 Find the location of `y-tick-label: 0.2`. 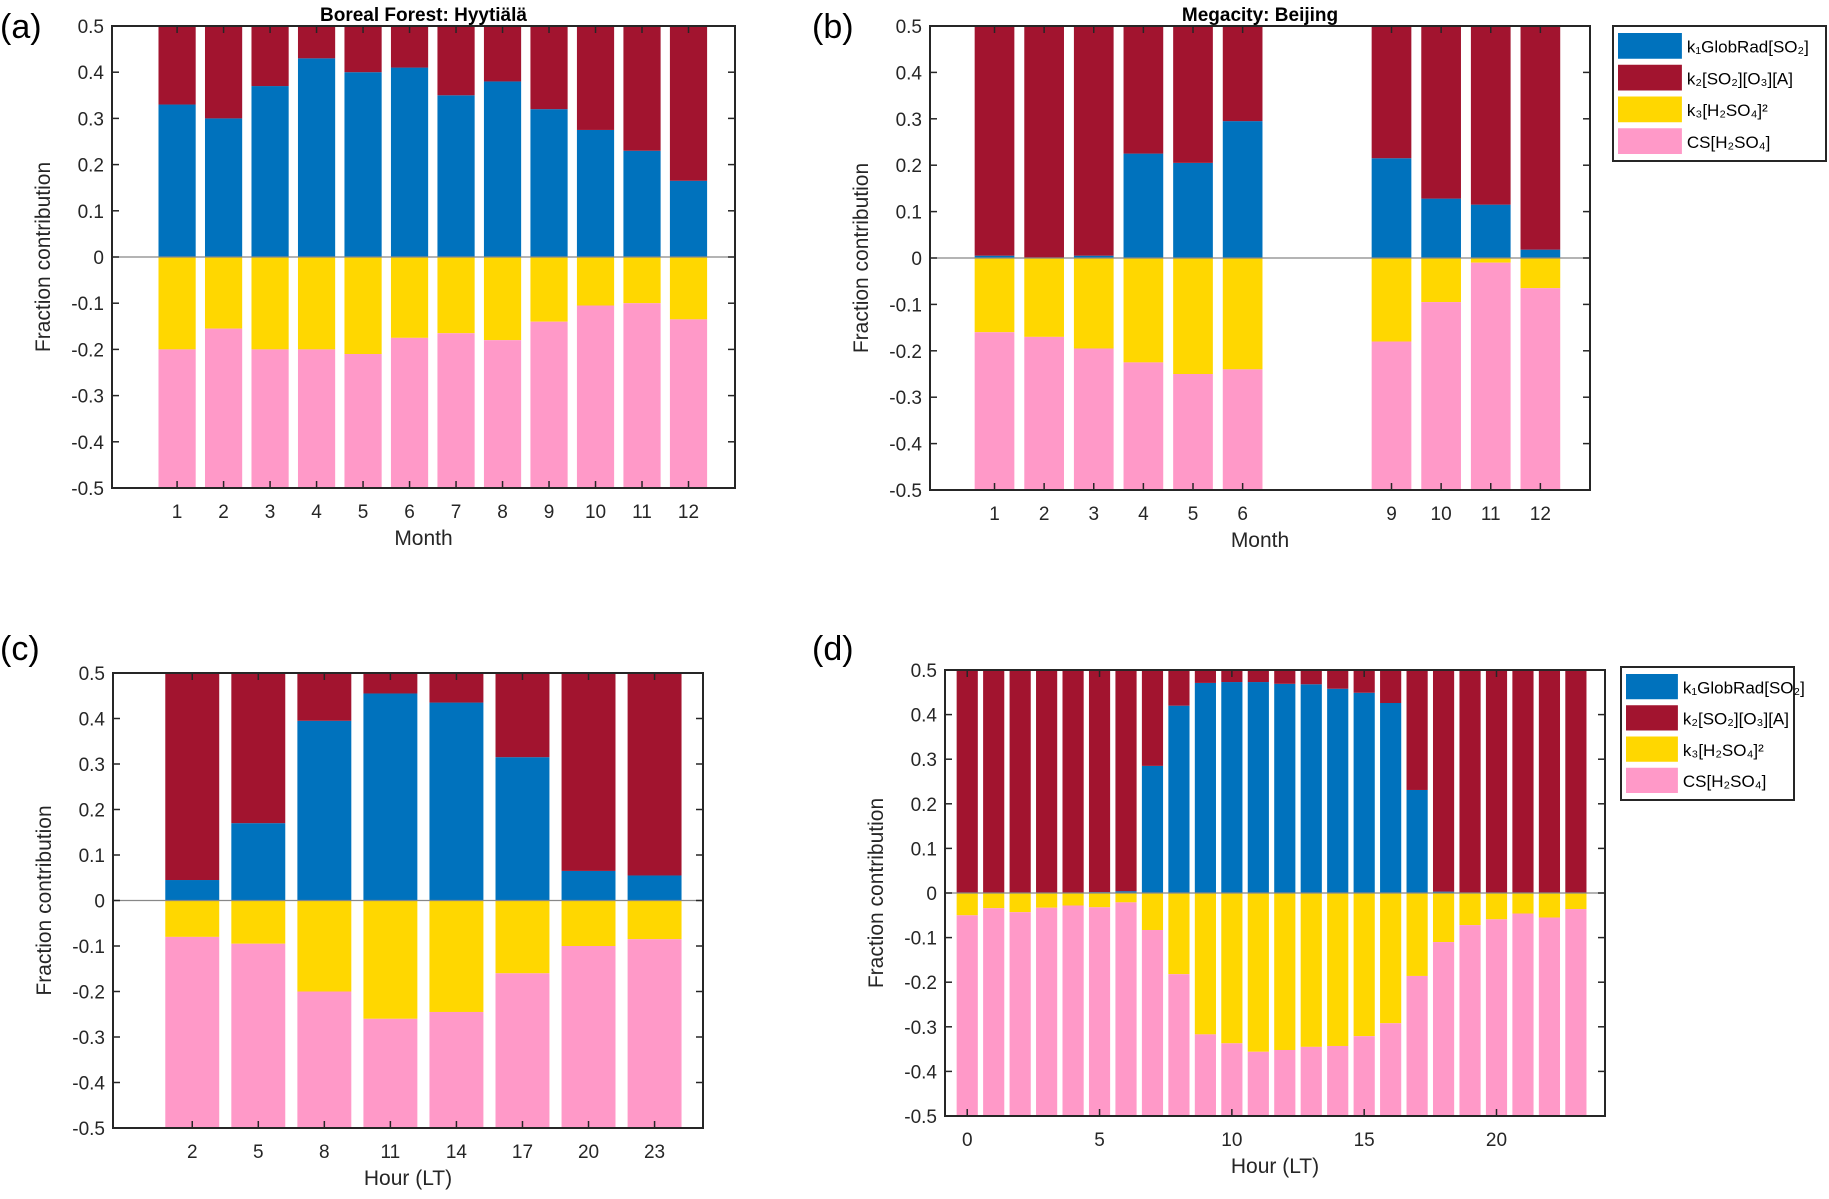

y-tick-label: 0.2 is located at coordinates (909, 166).